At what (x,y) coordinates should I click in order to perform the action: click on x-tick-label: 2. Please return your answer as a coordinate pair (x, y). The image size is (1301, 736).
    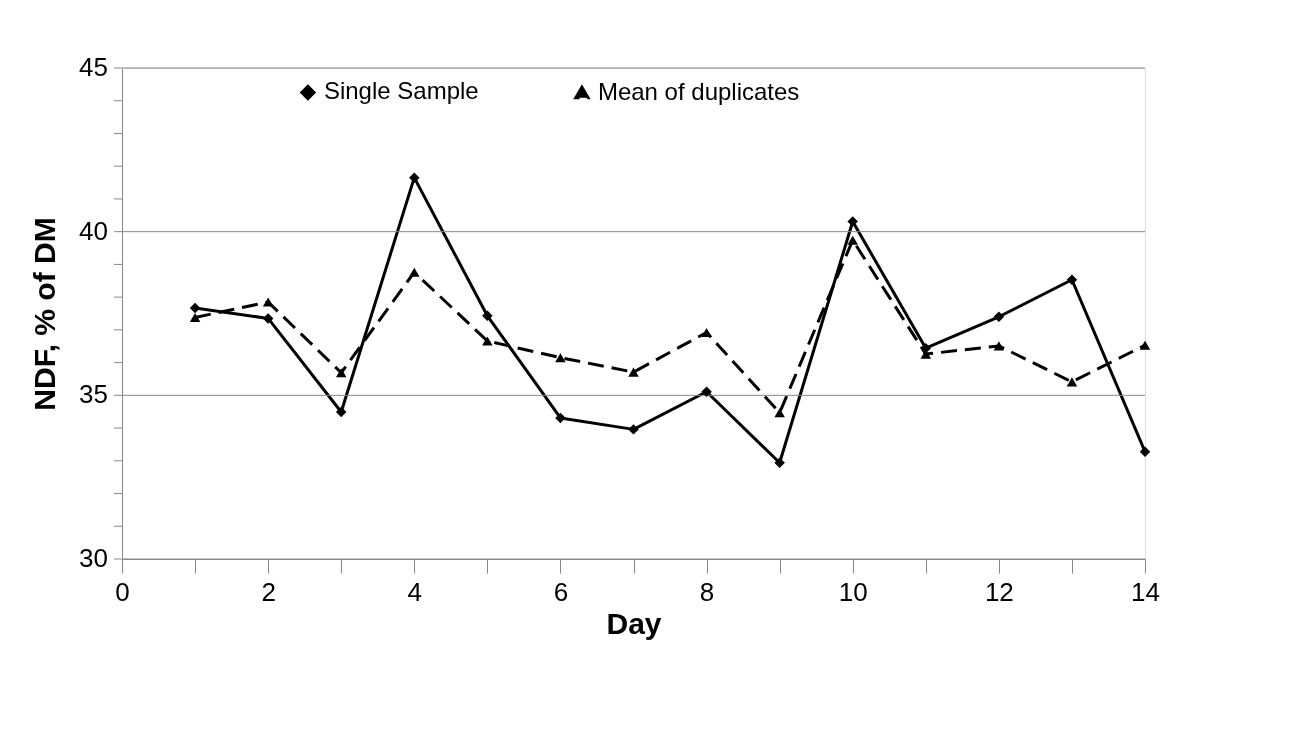
    Looking at the image, I should click on (268, 591).